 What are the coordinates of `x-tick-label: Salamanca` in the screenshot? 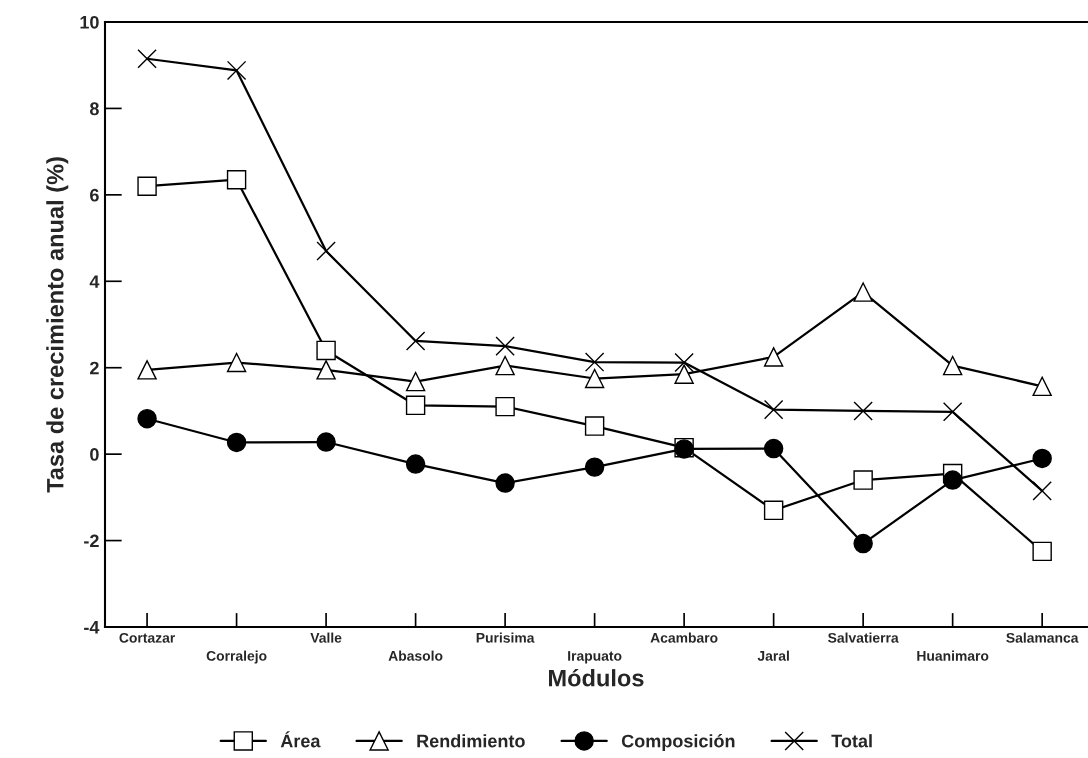 It's located at (1042, 637).